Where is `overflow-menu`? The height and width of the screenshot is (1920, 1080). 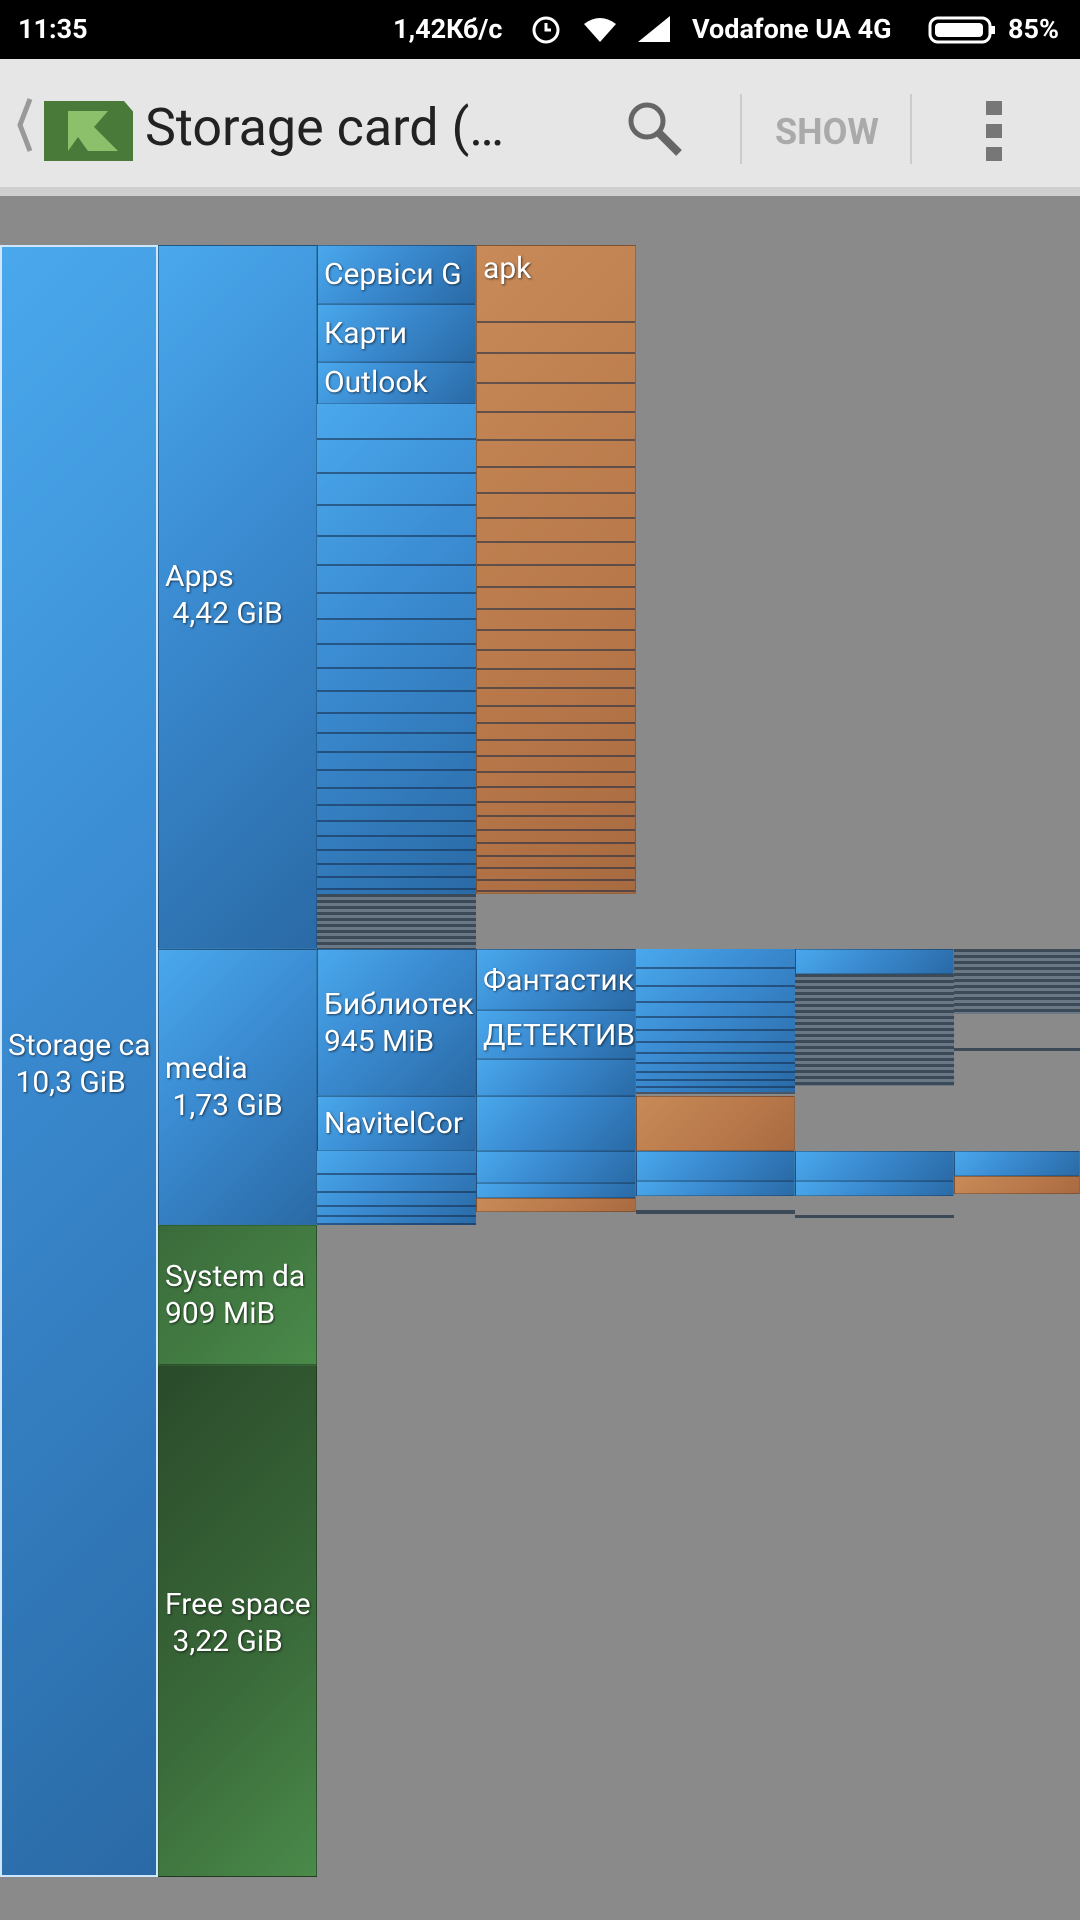
overflow-menu is located at coordinates (995, 134).